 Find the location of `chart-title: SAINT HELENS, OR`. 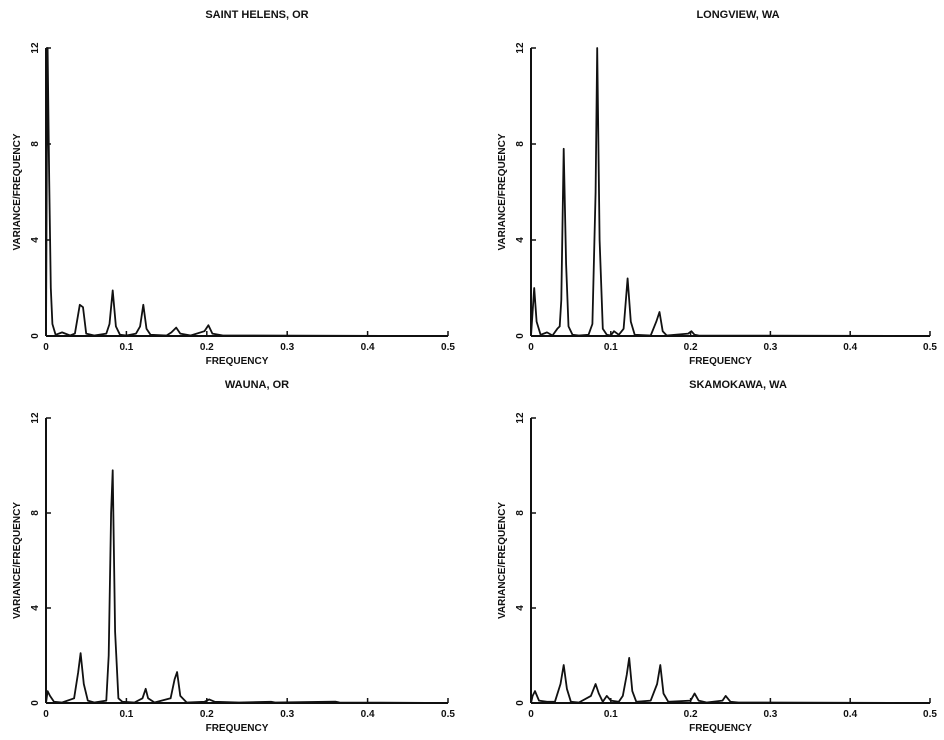

chart-title: SAINT HELENS, OR is located at coordinates (256, 15).